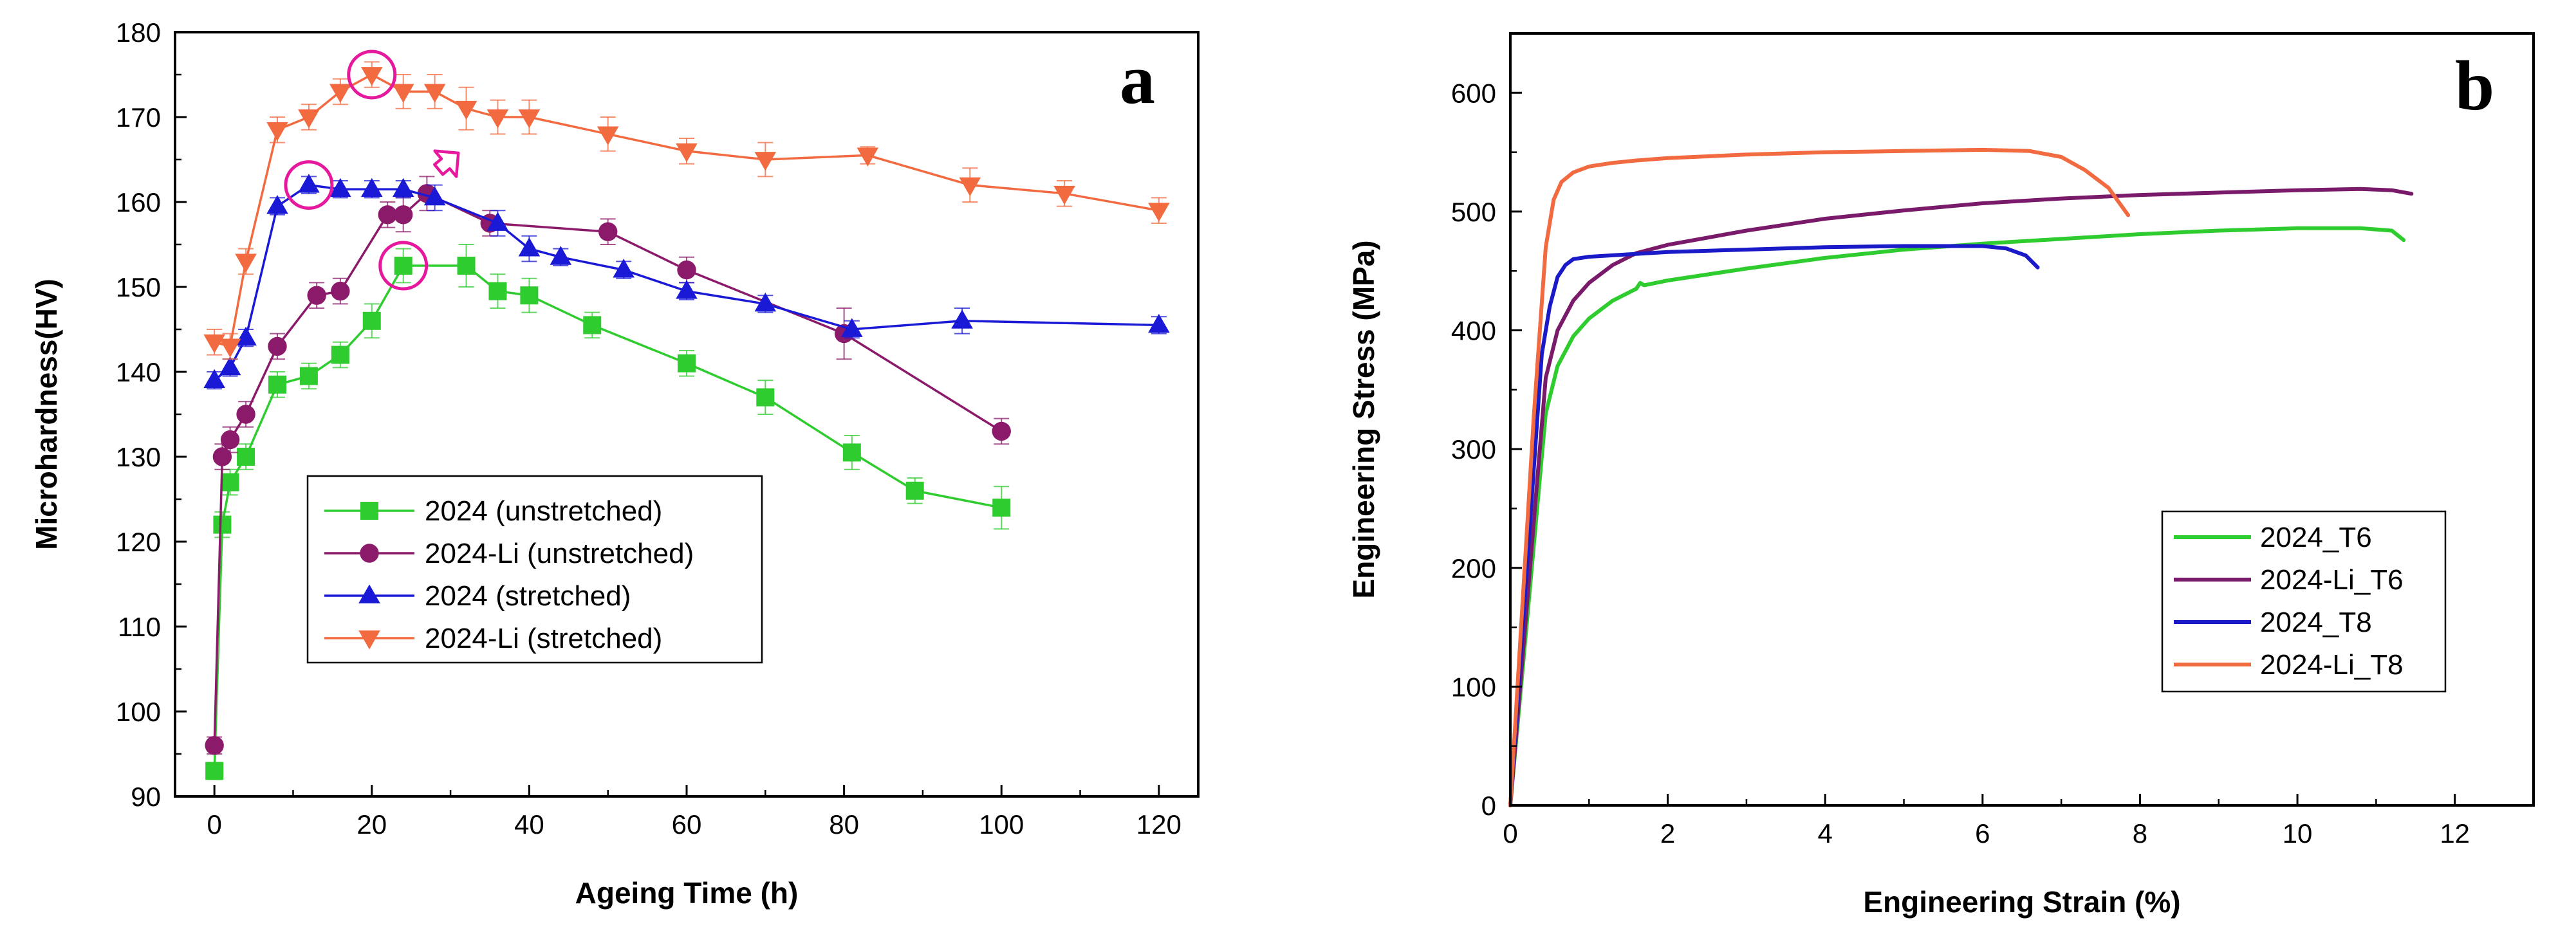 Image resolution: width=2576 pixels, height=945 pixels. Describe the element at coordinates (1158, 824) in the screenshot. I see `panel-a-x-tick-label: 120` at that location.